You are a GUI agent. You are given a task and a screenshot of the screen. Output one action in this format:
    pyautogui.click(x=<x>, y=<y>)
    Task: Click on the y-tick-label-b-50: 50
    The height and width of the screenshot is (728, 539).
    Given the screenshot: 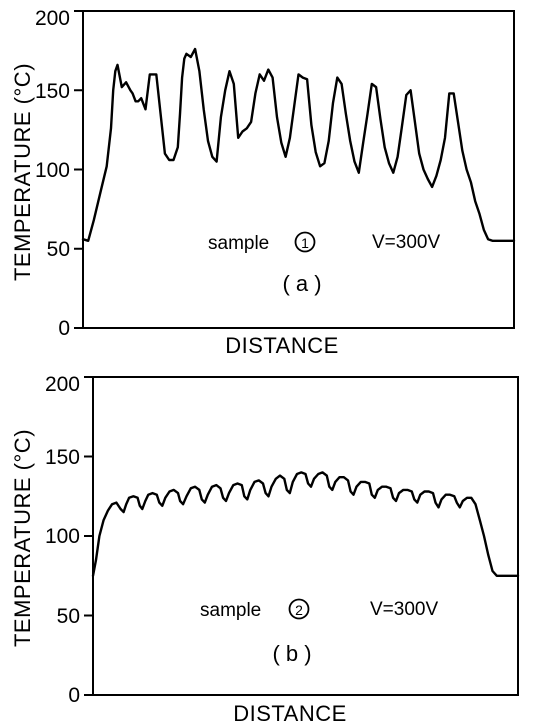 What is the action you would take?
    pyautogui.click(x=68, y=616)
    